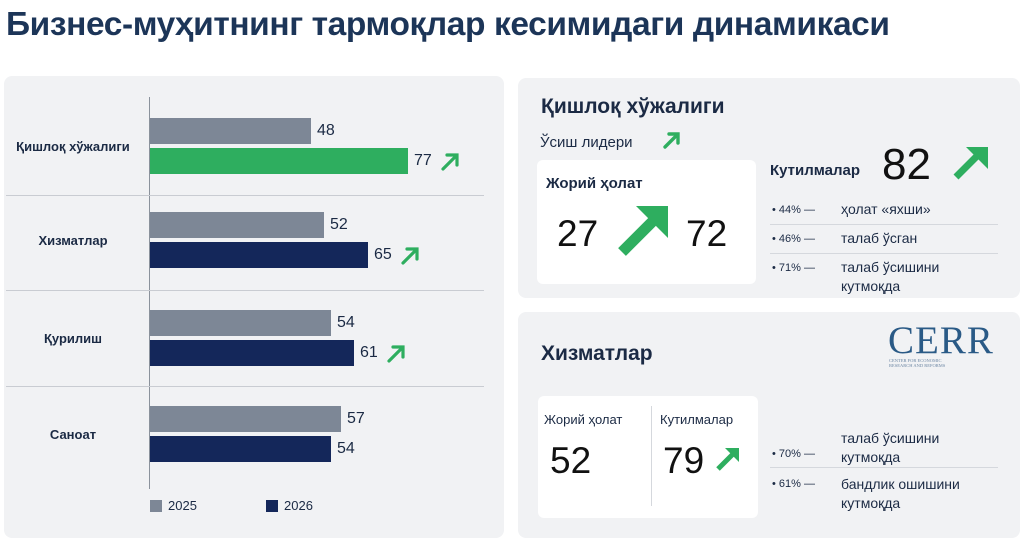 The height and width of the screenshot is (544, 1024). I want to click on value-label-2025: 48, so click(326, 130).